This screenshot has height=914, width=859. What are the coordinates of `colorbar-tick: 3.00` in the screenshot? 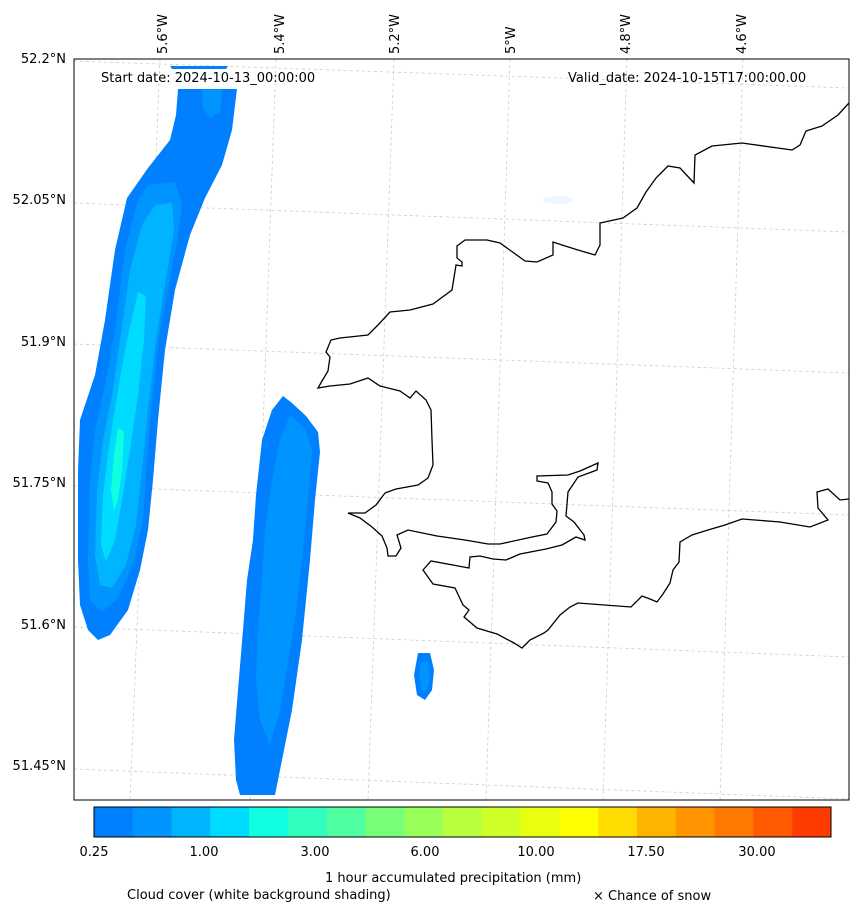 It's located at (315, 852).